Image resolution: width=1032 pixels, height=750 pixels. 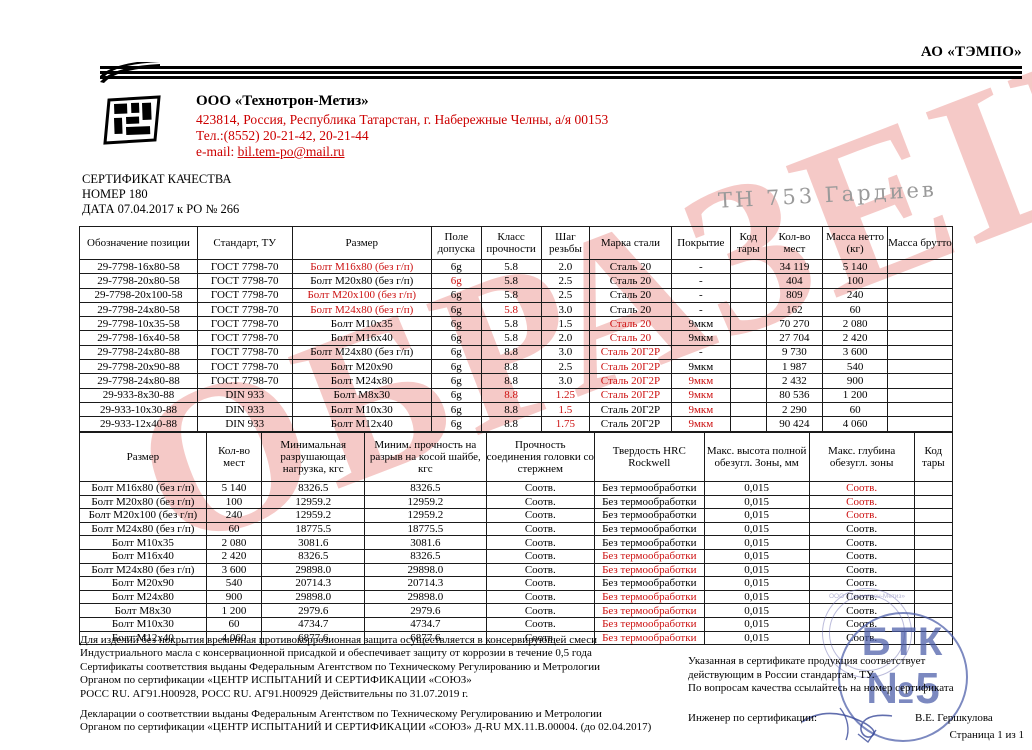 I want to click on column-header-0: Обозначение позиции, so click(x=138, y=243).